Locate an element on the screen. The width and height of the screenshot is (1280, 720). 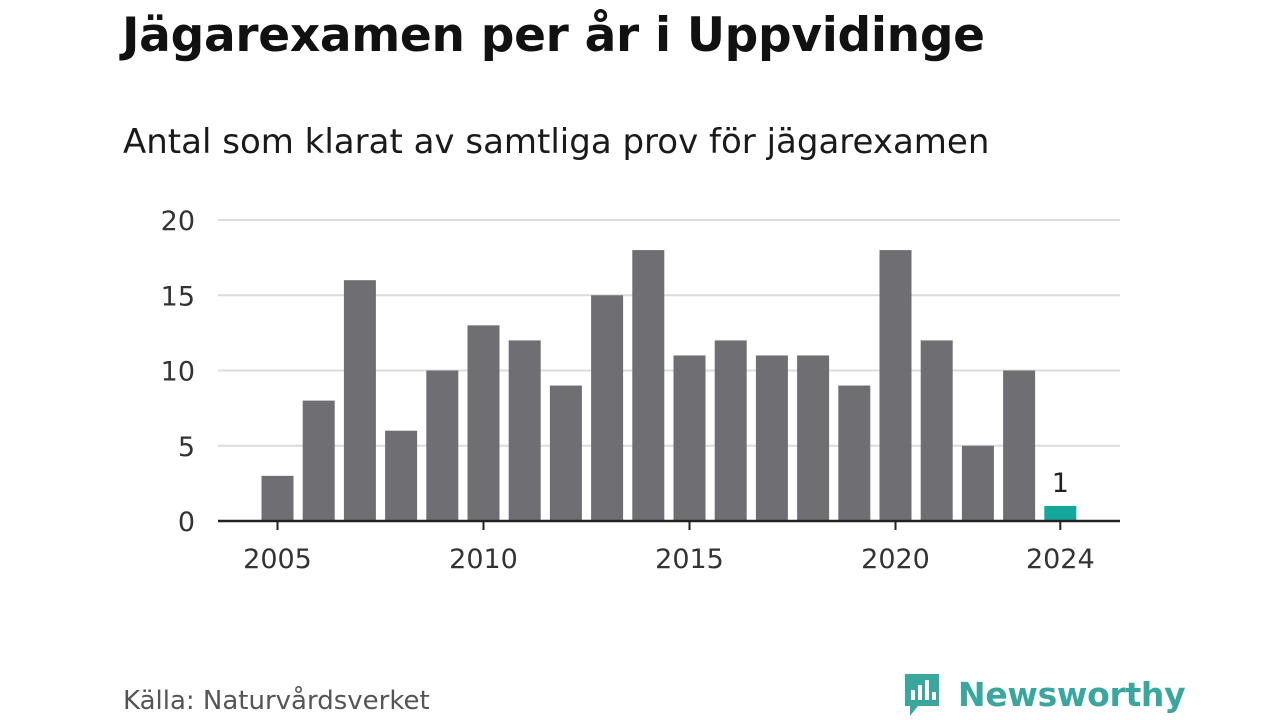
chart-title: Jägarexamen per år i Uppvidinge is located at coordinates (553, 35).